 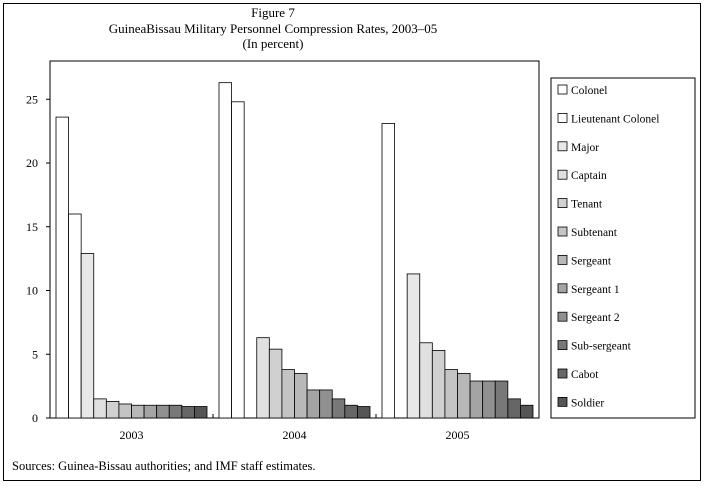 I want to click on legend-entry: Soldier, so click(x=587, y=403).